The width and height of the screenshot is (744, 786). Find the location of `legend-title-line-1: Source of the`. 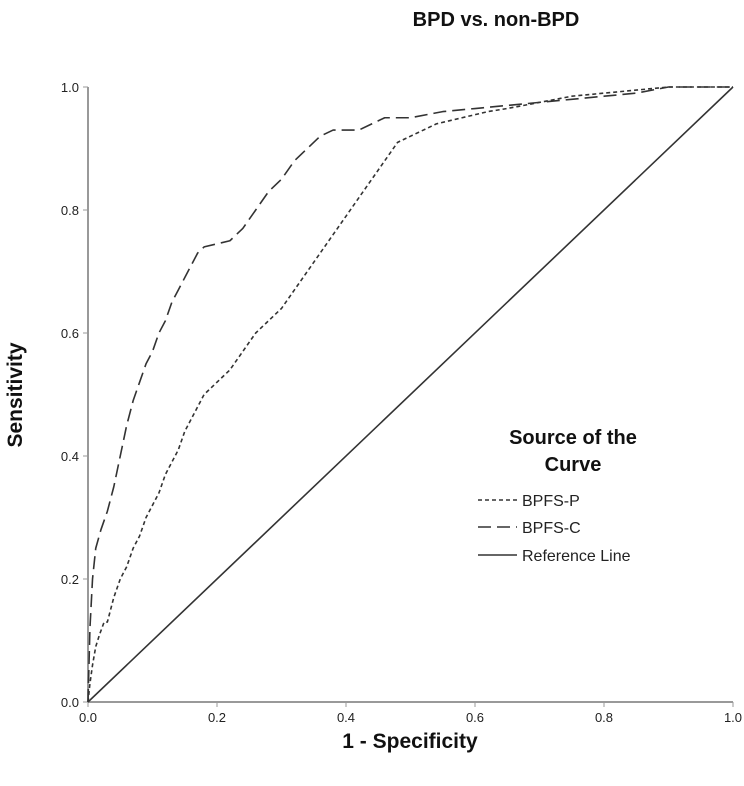

legend-title-line-1: Source of the is located at coordinates (573, 438).